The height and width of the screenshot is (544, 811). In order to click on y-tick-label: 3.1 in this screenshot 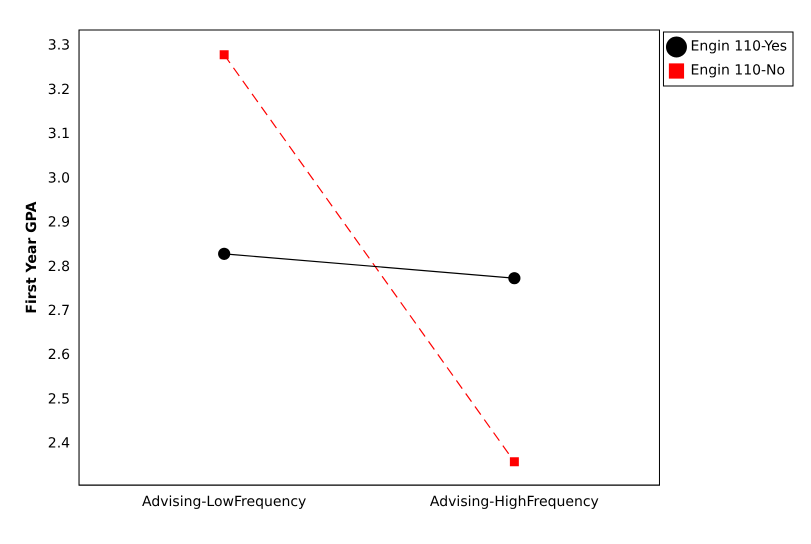, I will do `click(59, 134)`.